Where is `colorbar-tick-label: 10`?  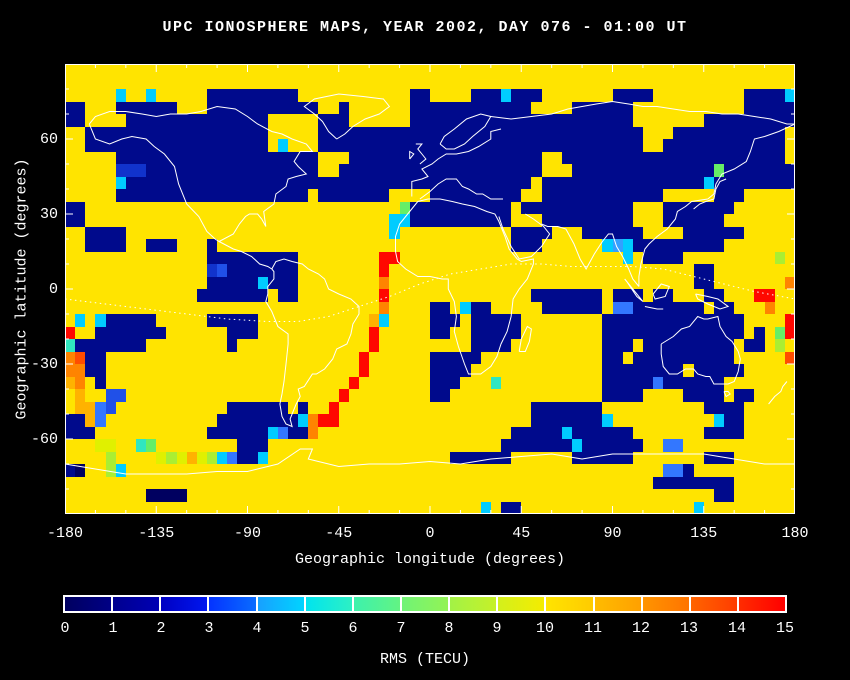 colorbar-tick-label: 10 is located at coordinates (544, 628).